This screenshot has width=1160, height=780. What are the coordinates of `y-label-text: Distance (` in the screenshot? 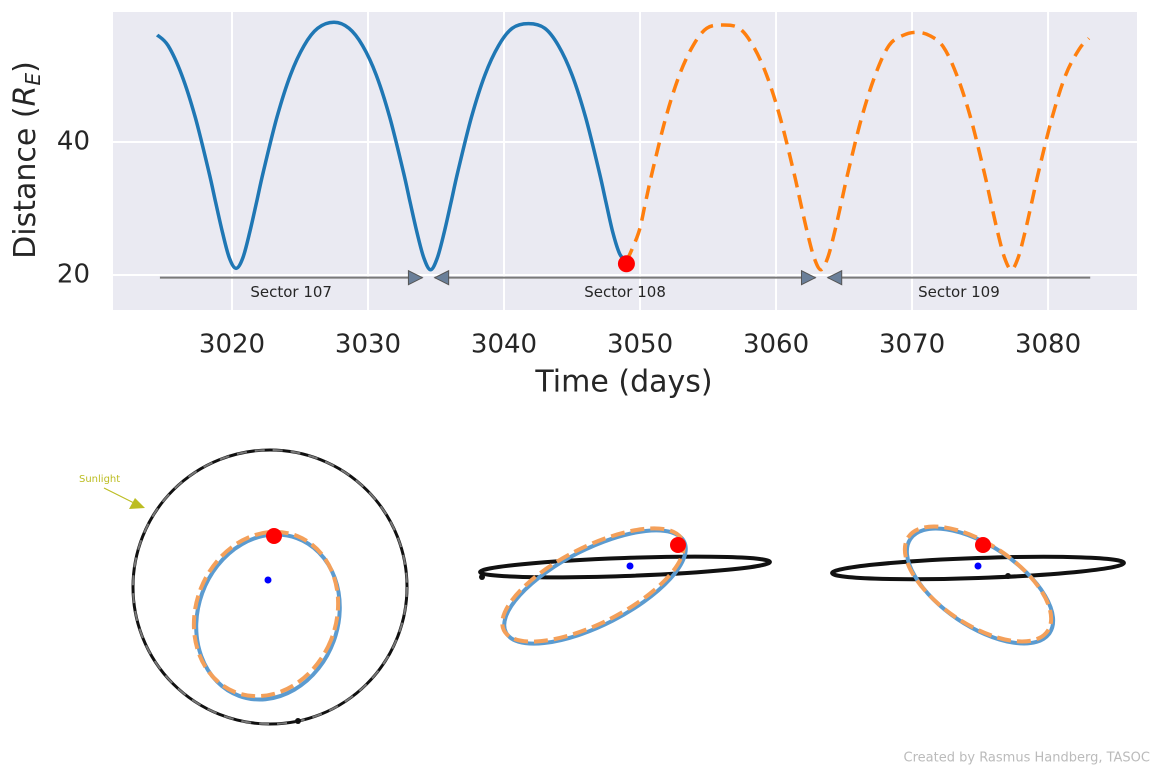 It's located at (25, 182).